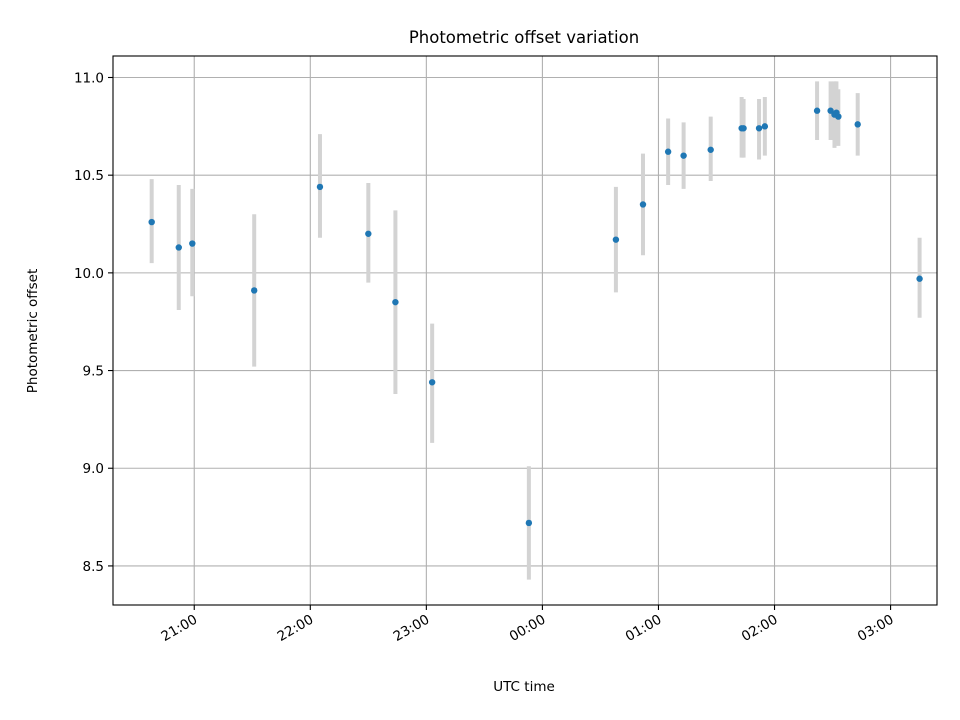 The width and height of the screenshot is (960, 720). I want to click on y-tick-label: 10.5, so click(89, 176).